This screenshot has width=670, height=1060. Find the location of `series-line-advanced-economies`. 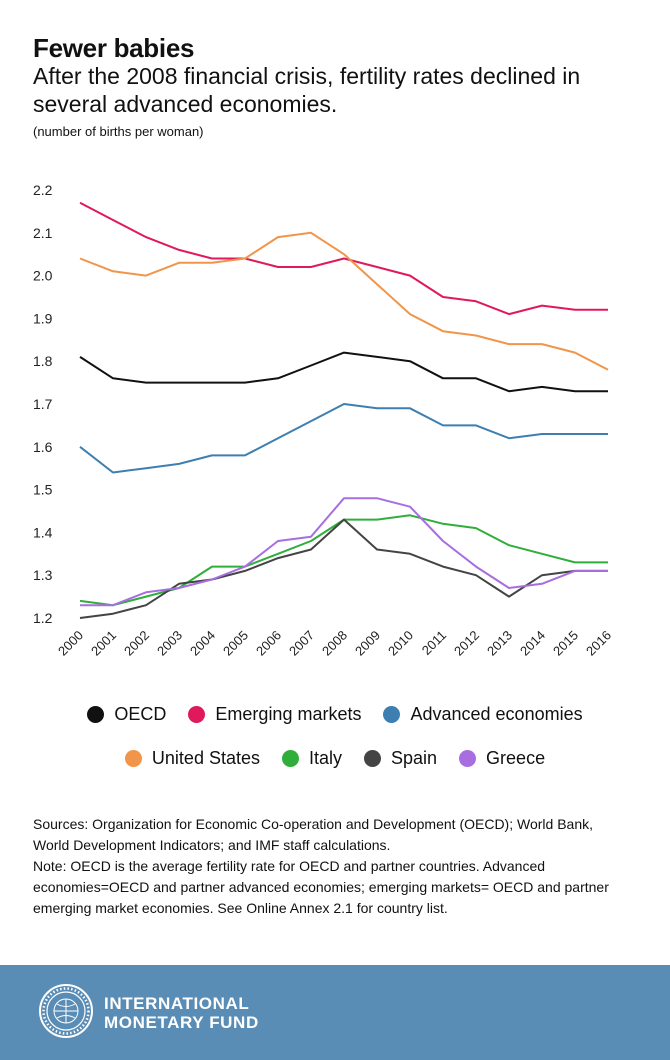

series-line-advanced-economies is located at coordinates (343, 438).